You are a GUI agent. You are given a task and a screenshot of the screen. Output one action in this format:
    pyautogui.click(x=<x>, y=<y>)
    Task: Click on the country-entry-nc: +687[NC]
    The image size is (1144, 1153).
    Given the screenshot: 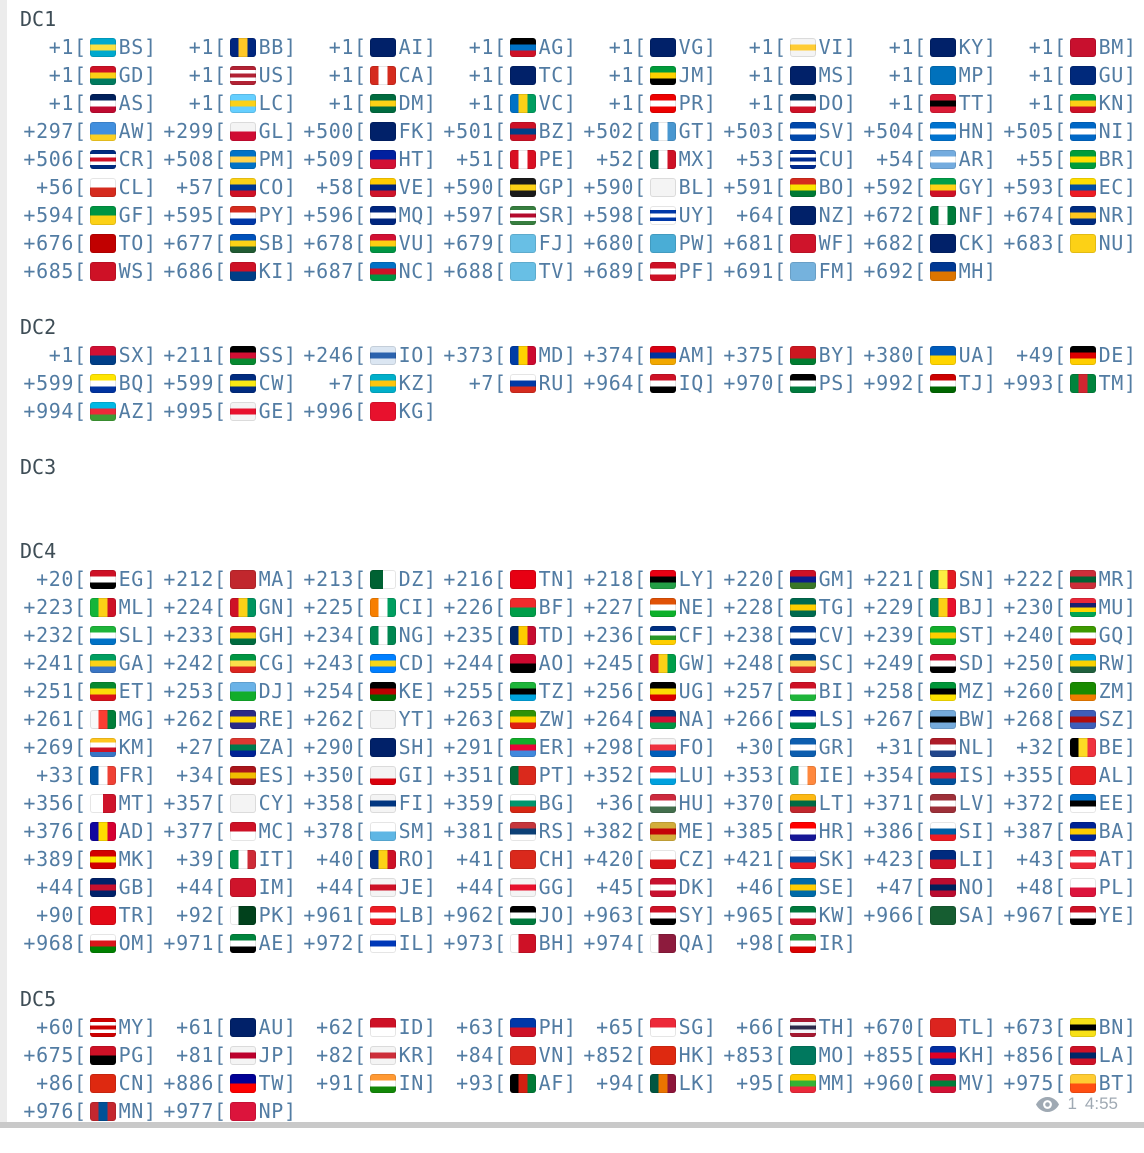 What is the action you would take?
    pyautogui.click(x=370, y=271)
    